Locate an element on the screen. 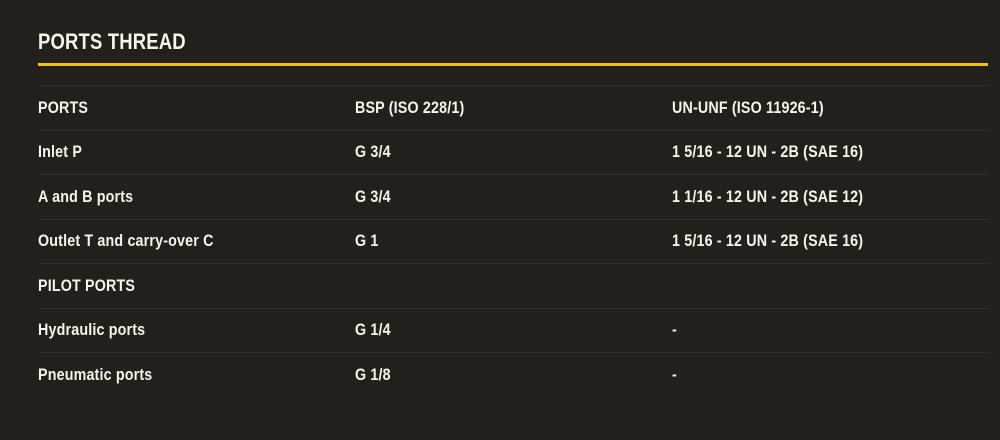 The image size is (1000, 440). row-label: Pneumatic ports is located at coordinates (95, 374).